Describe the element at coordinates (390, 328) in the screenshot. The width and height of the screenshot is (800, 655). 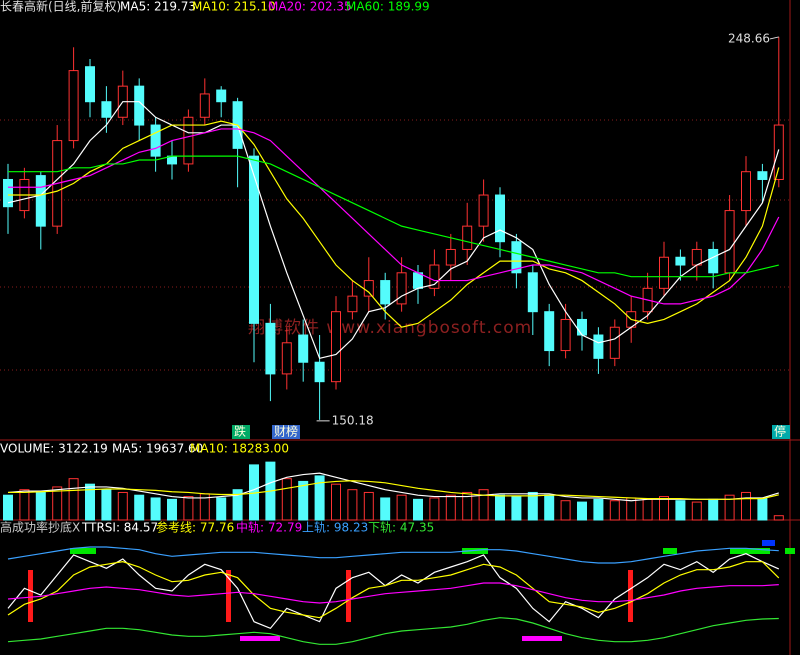
I see `watermark: 翔博软件 www.xiangbosoft.com` at that location.